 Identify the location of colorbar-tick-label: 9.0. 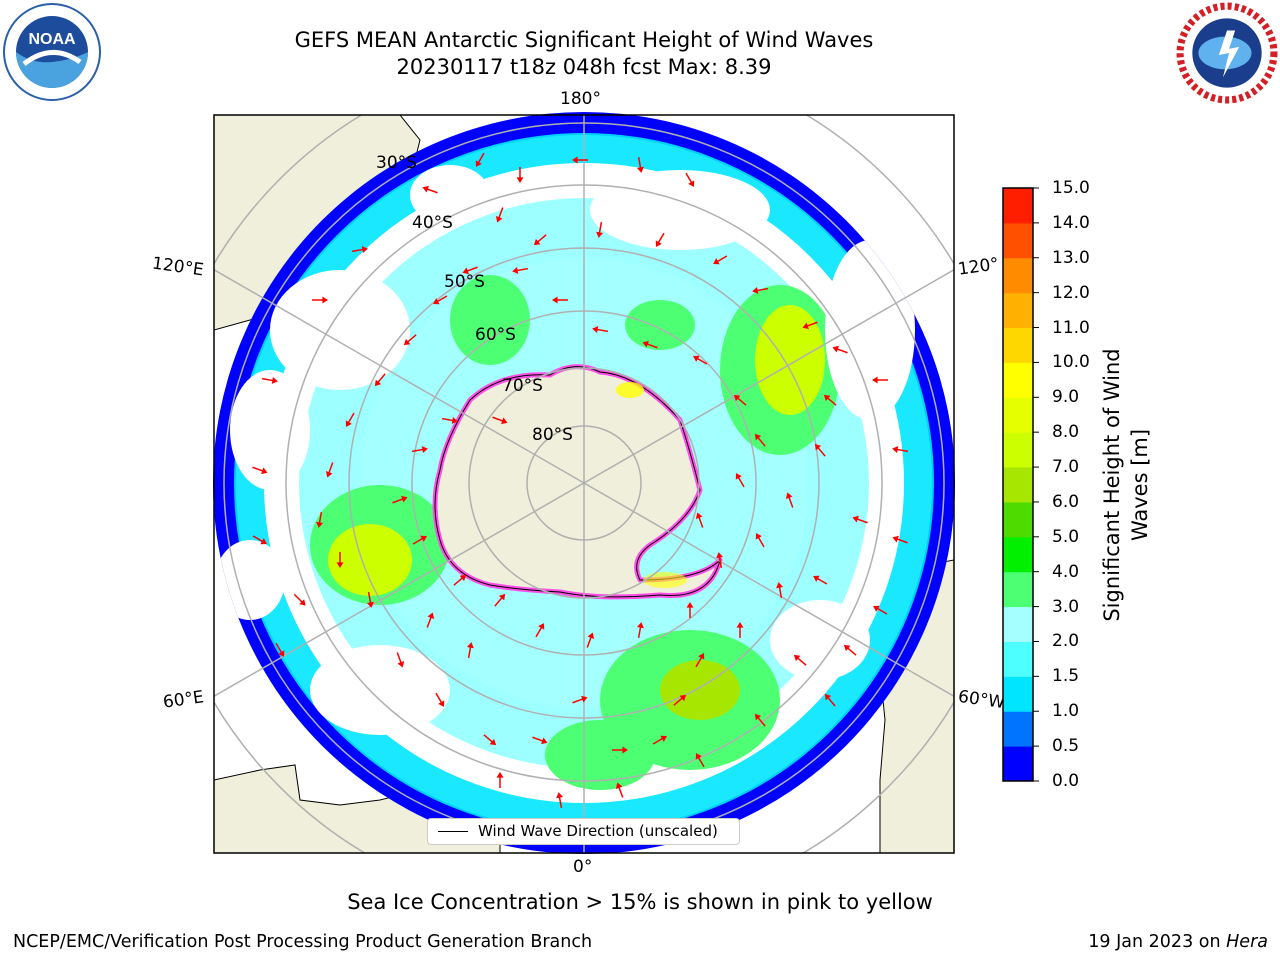
(1066, 397).